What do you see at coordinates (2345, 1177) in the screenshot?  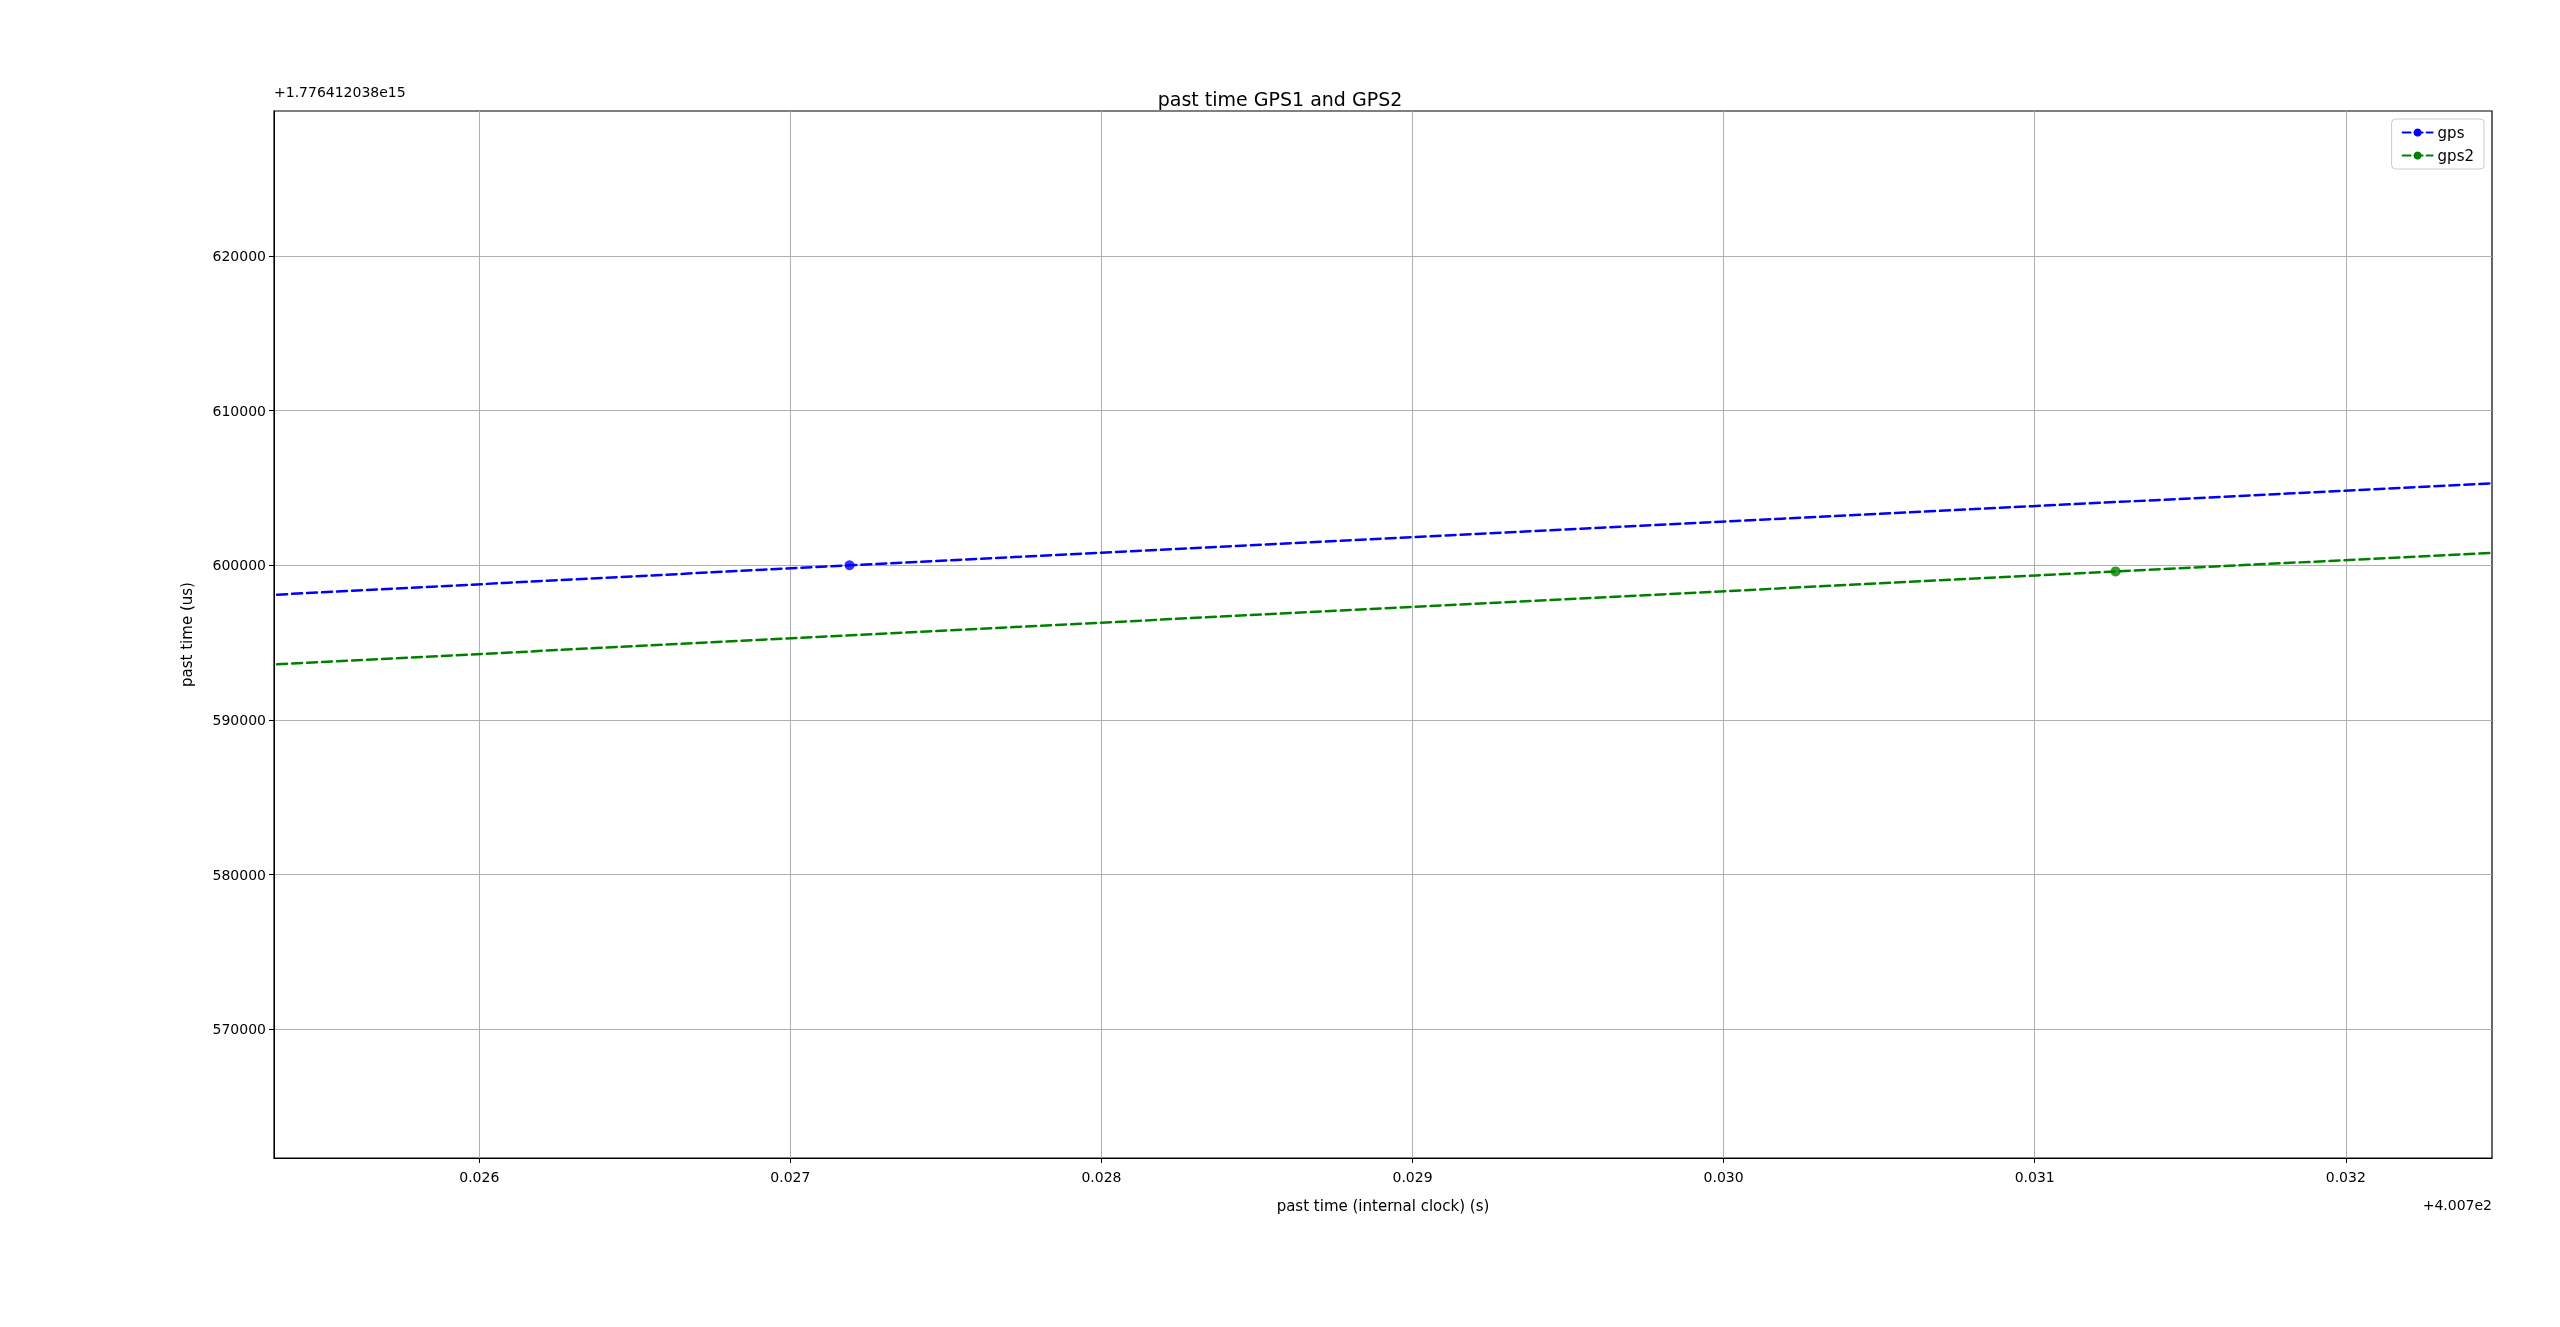 I see `x-tick-label: 0.032` at bounding box center [2345, 1177].